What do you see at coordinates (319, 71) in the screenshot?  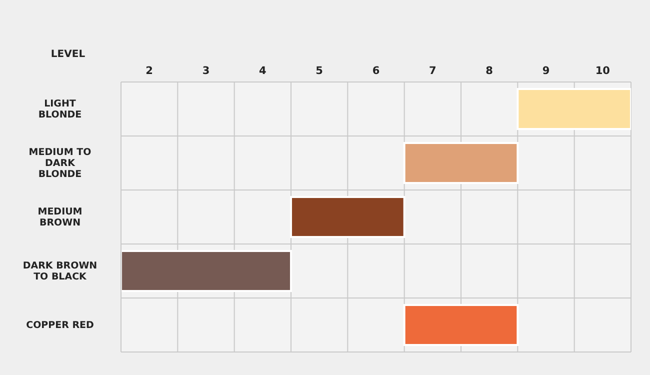 I see `x-tick-label: 5` at bounding box center [319, 71].